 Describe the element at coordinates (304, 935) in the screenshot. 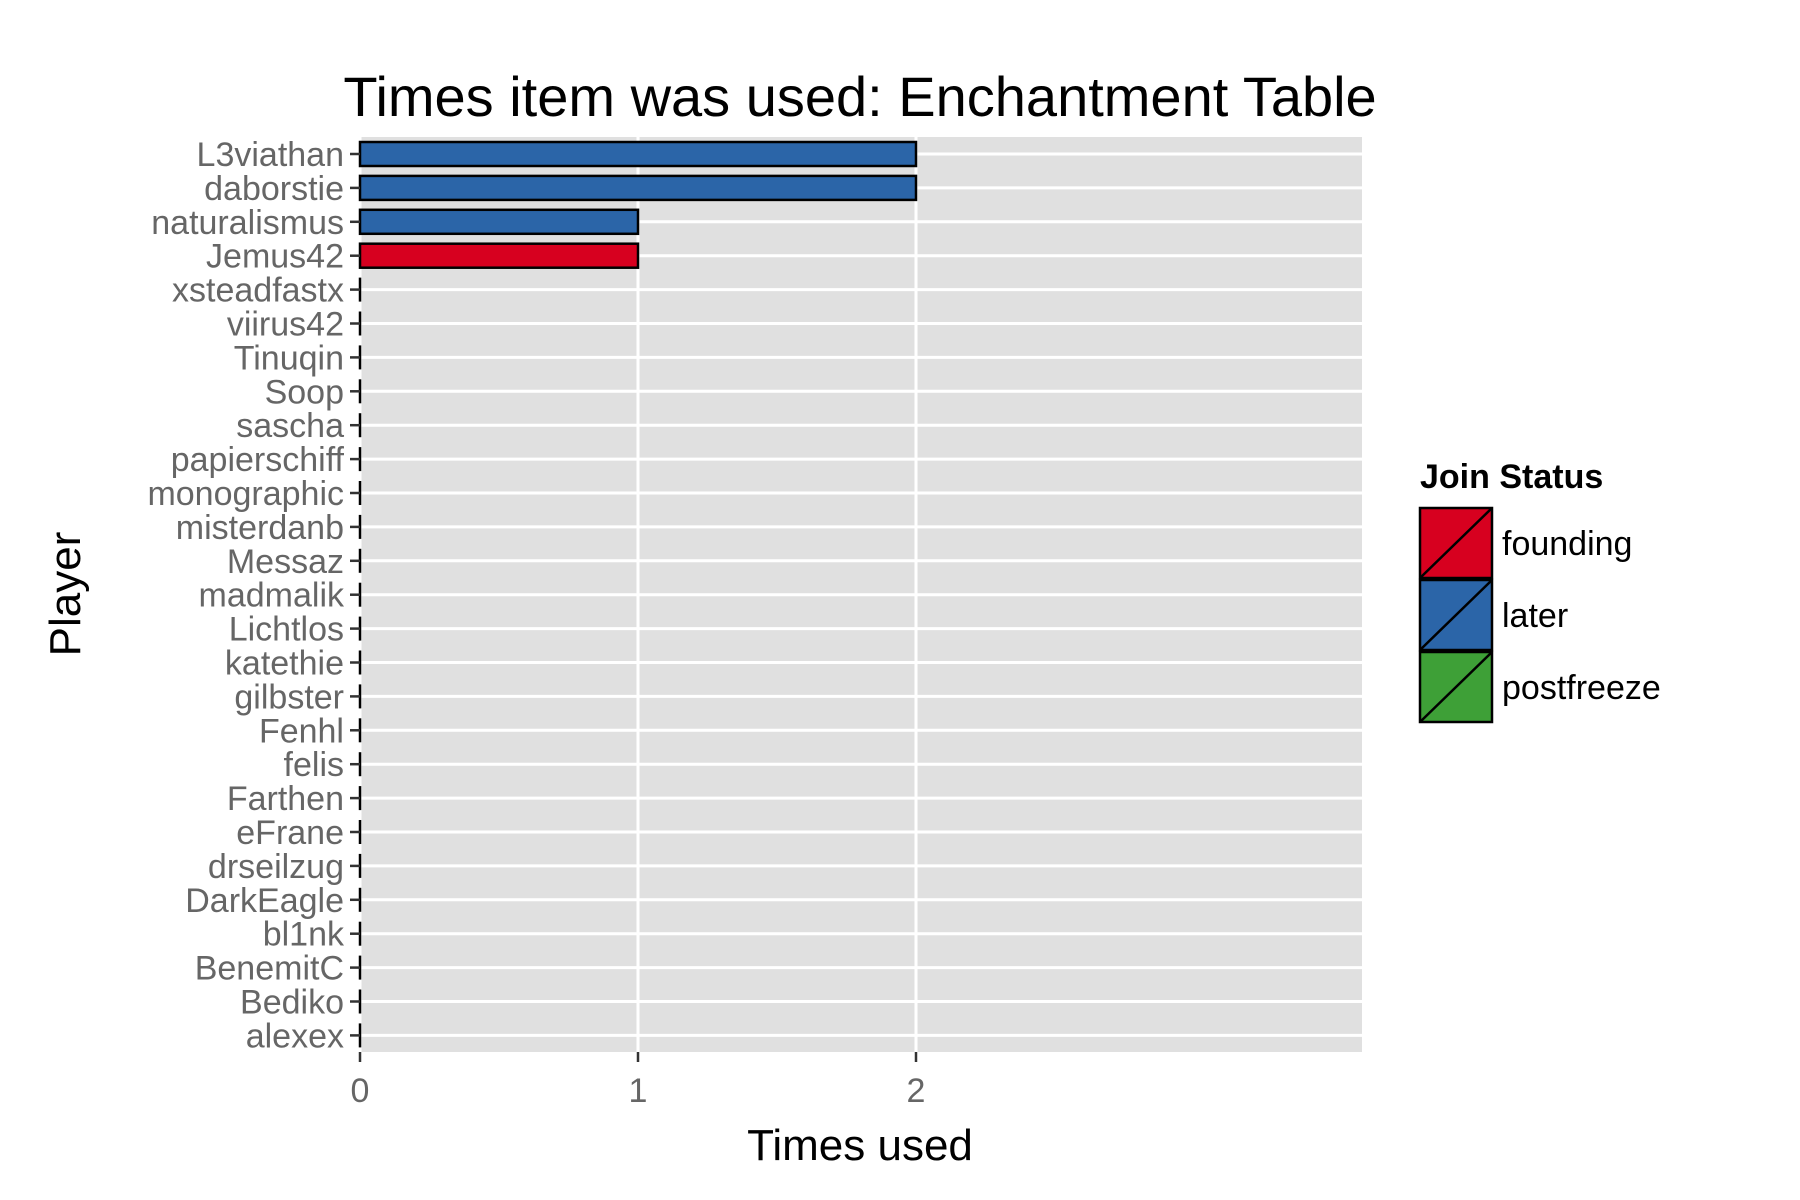

I see `y-tick-label: bl1nk` at that location.